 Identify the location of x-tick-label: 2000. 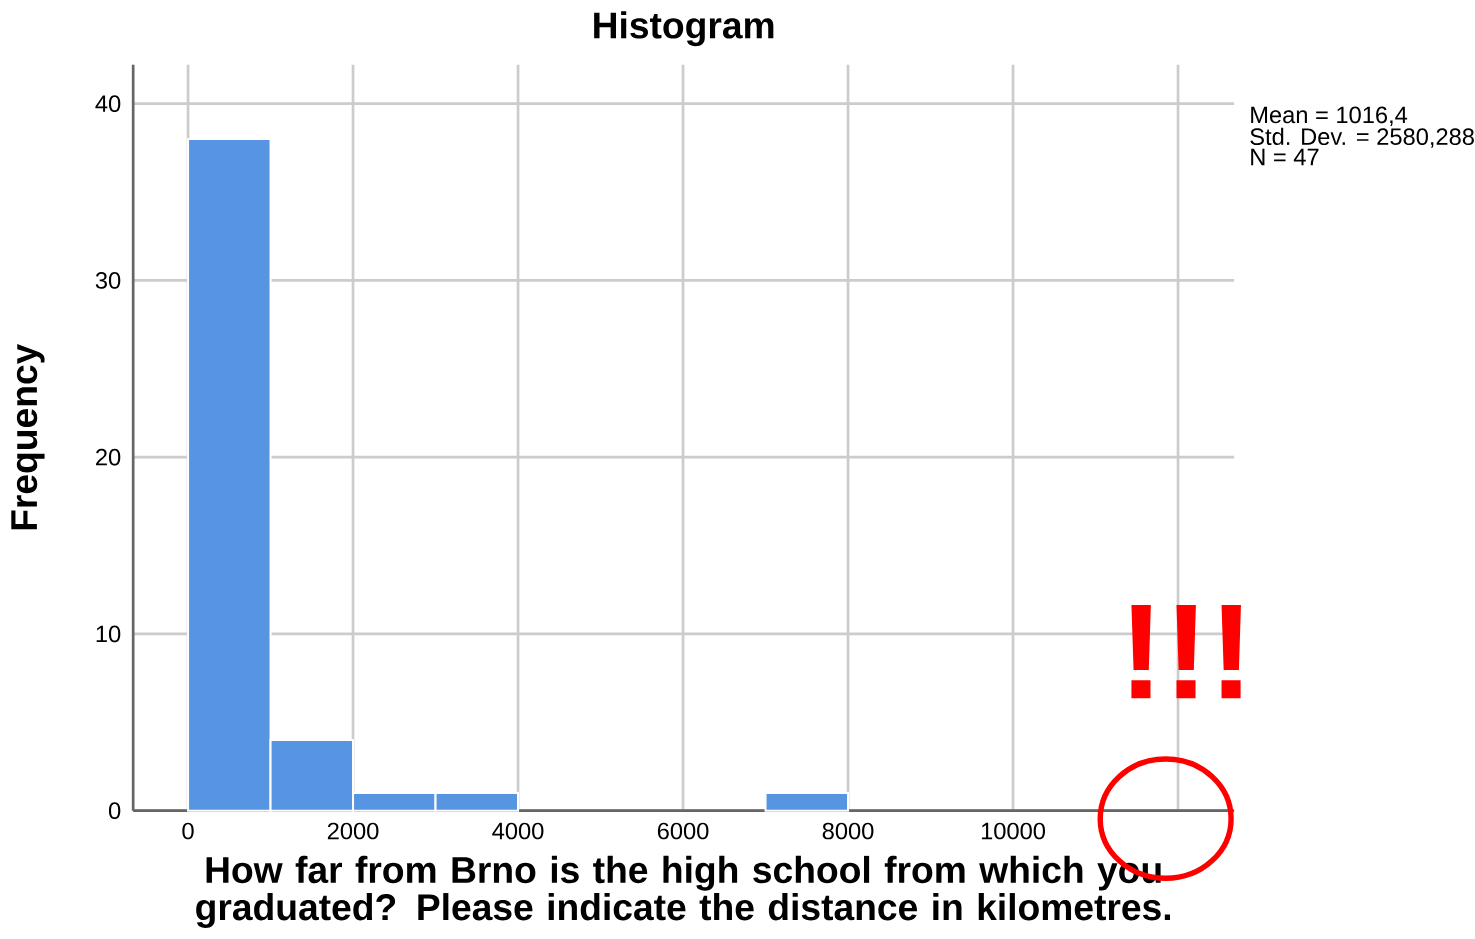
(353, 831).